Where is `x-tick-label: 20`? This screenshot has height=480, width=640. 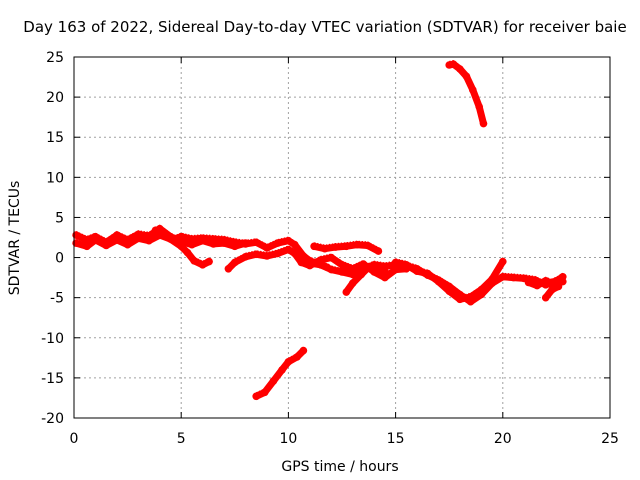 x-tick-label: 20 is located at coordinates (503, 439).